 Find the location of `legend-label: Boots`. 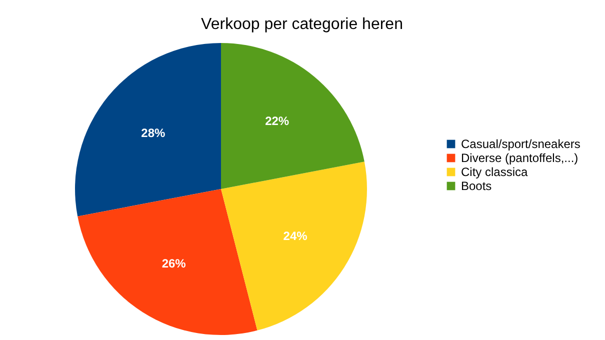

legend-label: Boots is located at coordinates (476, 186).